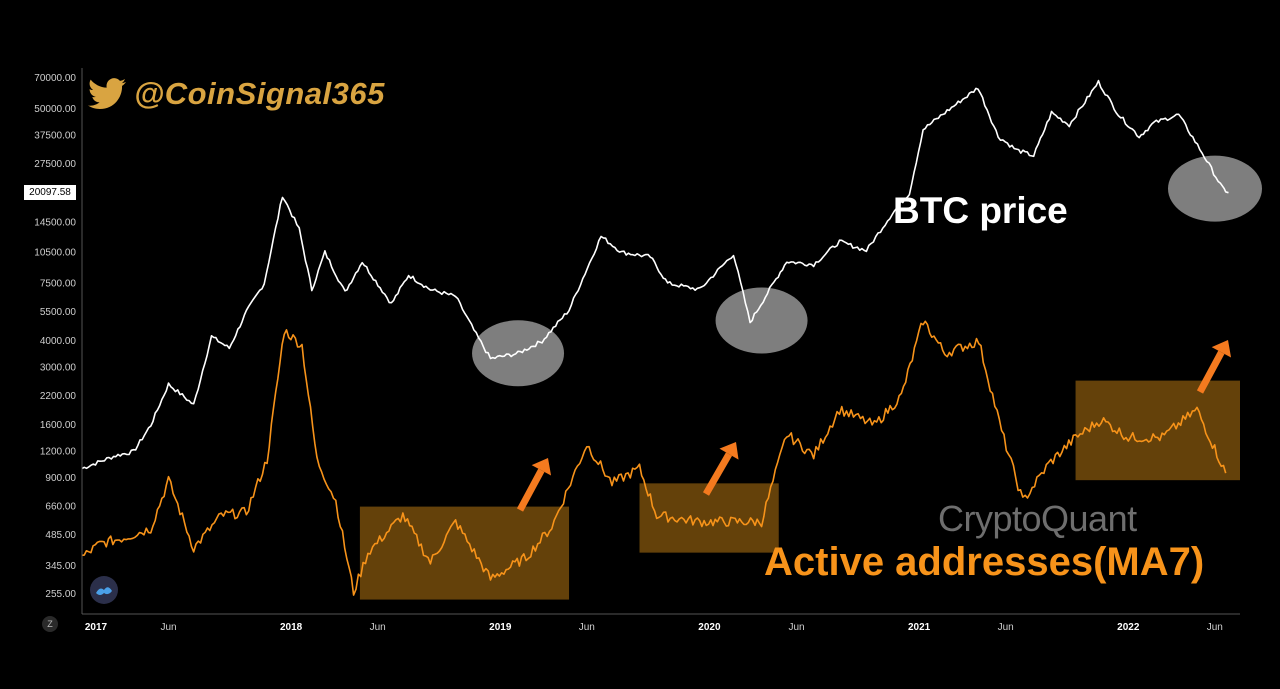 Image resolution: width=1280 pixels, height=689 pixels. I want to click on x-tick-label: 2020, so click(709, 627).